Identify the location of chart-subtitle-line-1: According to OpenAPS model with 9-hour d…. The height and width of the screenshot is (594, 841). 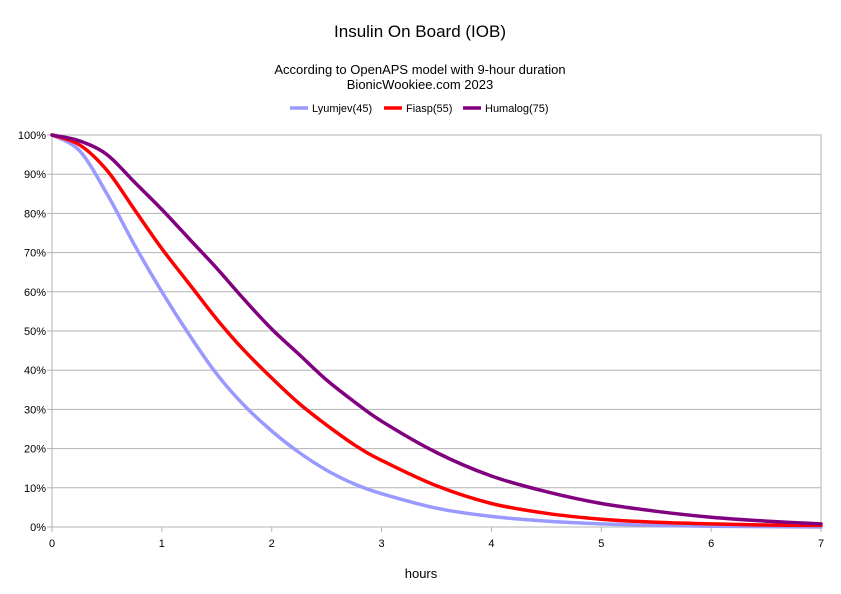
(419, 69).